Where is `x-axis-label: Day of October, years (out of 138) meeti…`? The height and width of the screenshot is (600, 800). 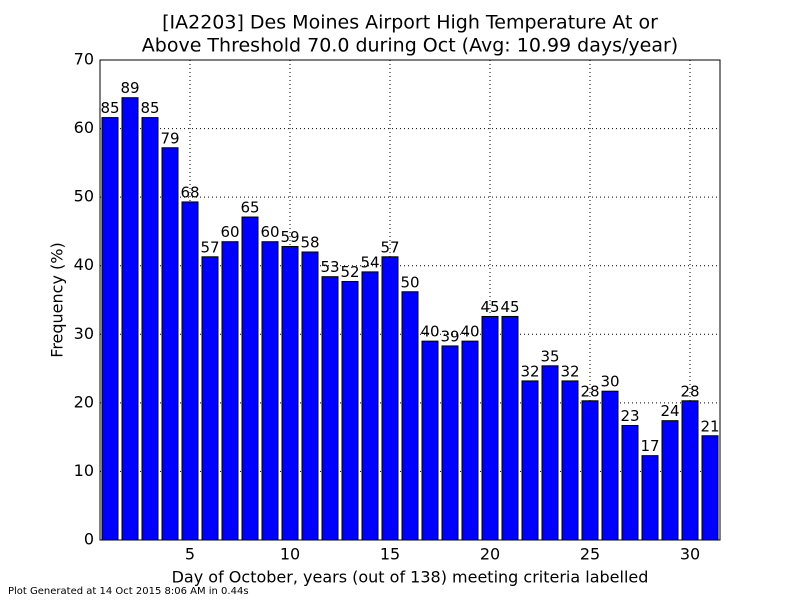
x-axis-label: Day of October, years (out of 138) meeti… is located at coordinates (410, 577).